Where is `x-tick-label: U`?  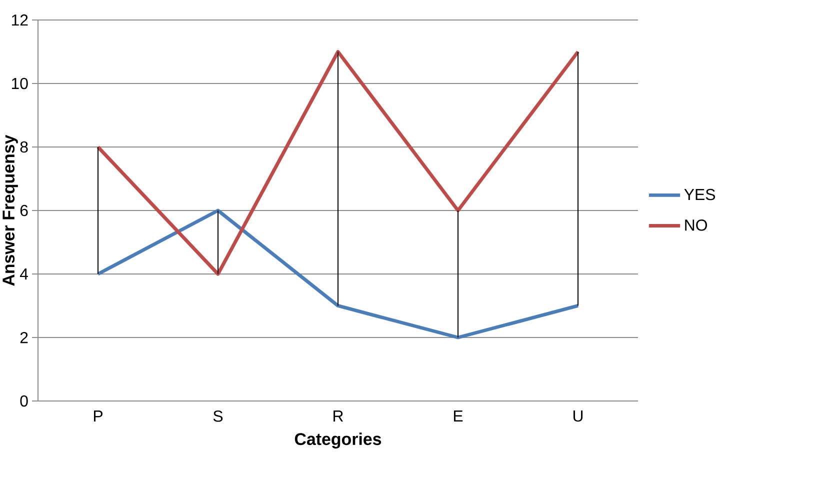
x-tick-label: U is located at coordinates (578, 416).